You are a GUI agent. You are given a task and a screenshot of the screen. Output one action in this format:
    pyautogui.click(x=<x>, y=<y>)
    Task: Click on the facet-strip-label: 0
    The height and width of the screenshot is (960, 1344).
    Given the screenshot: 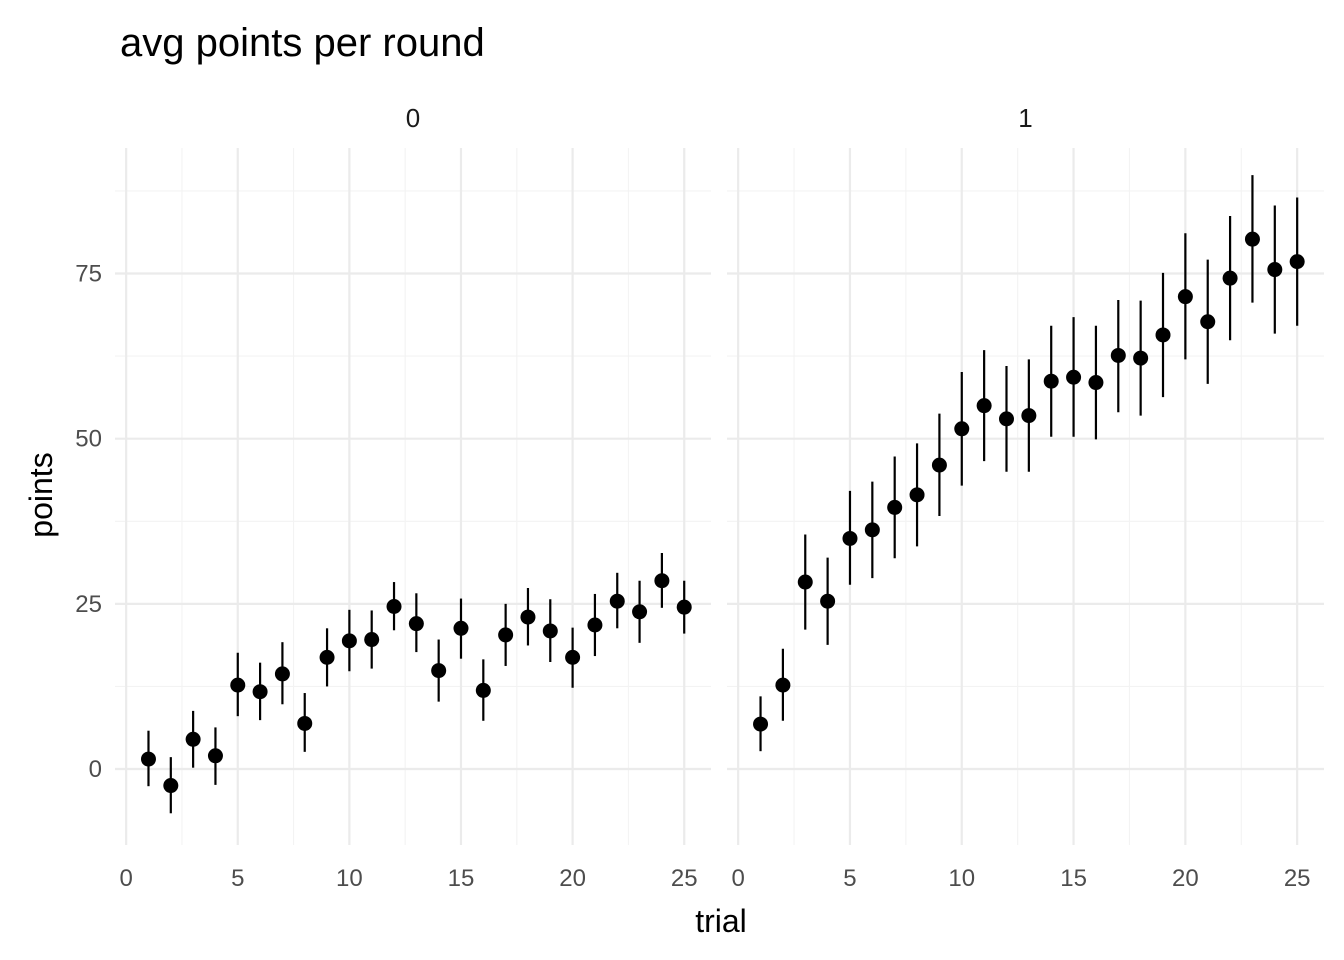 What is the action you would take?
    pyautogui.click(x=413, y=118)
    